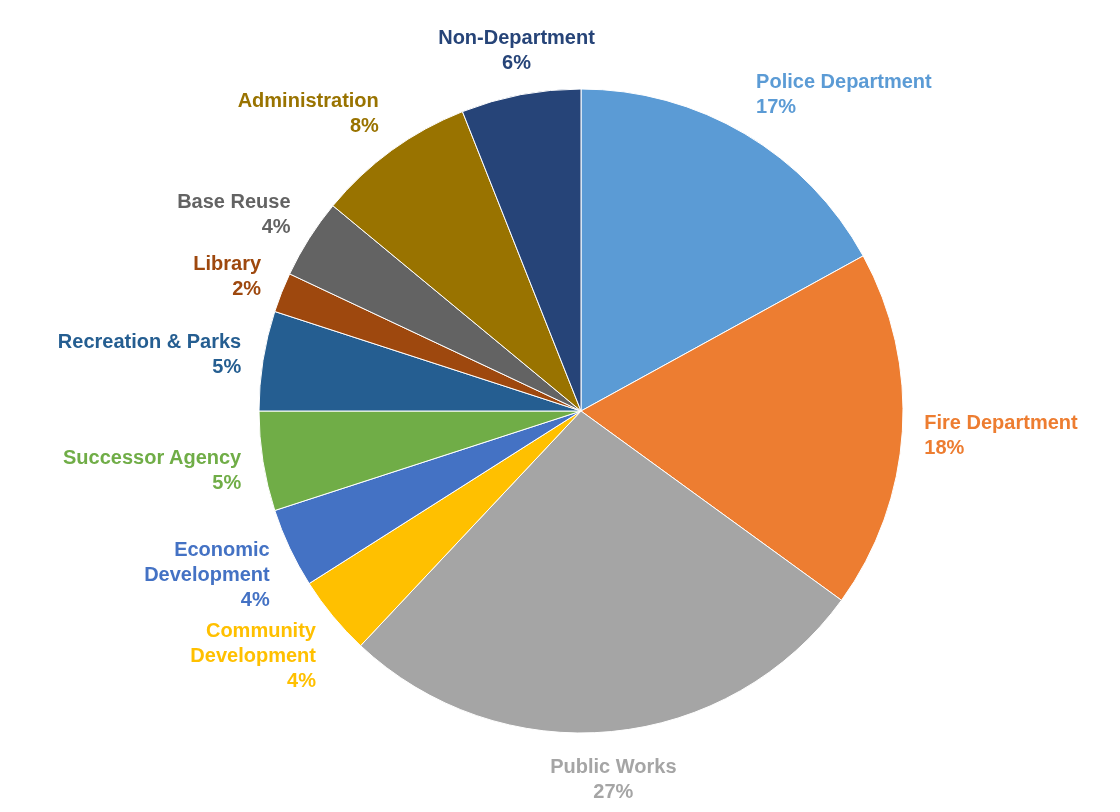 The height and width of the screenshot is (812, 1120). I want to click on slice-label: Economic Development, so click(207, 561).